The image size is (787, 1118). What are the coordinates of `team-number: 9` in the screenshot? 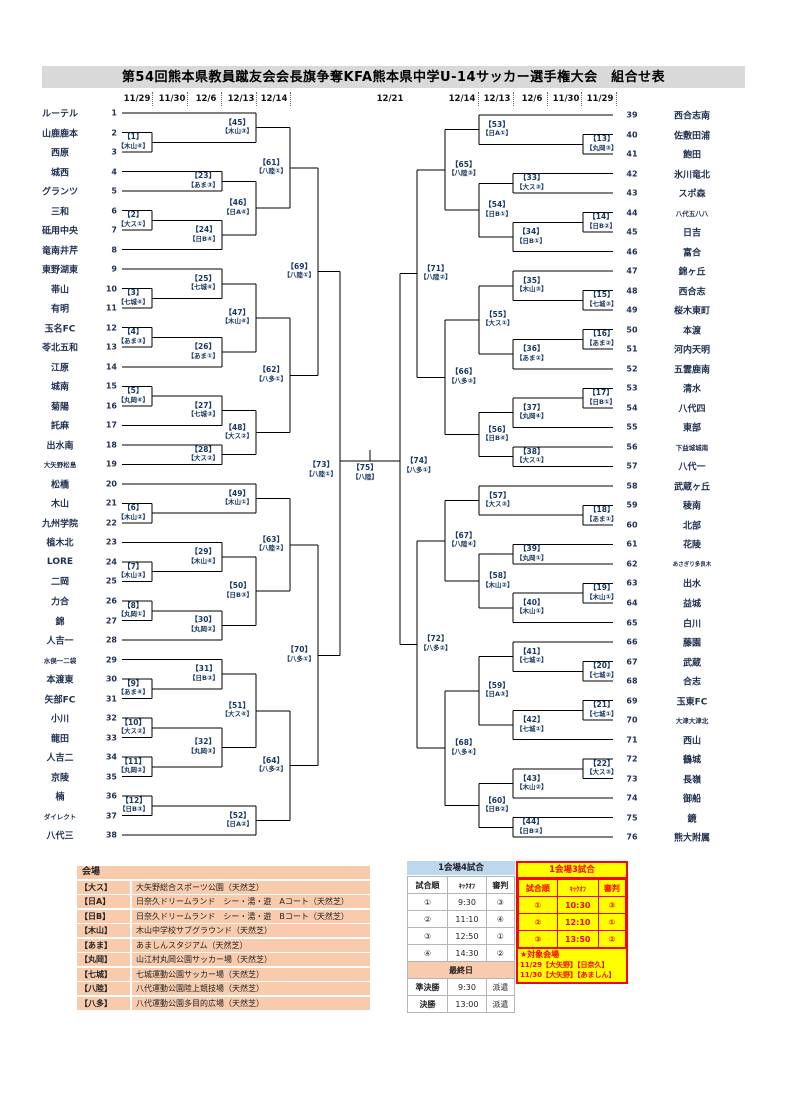 It's located at (114, 269).